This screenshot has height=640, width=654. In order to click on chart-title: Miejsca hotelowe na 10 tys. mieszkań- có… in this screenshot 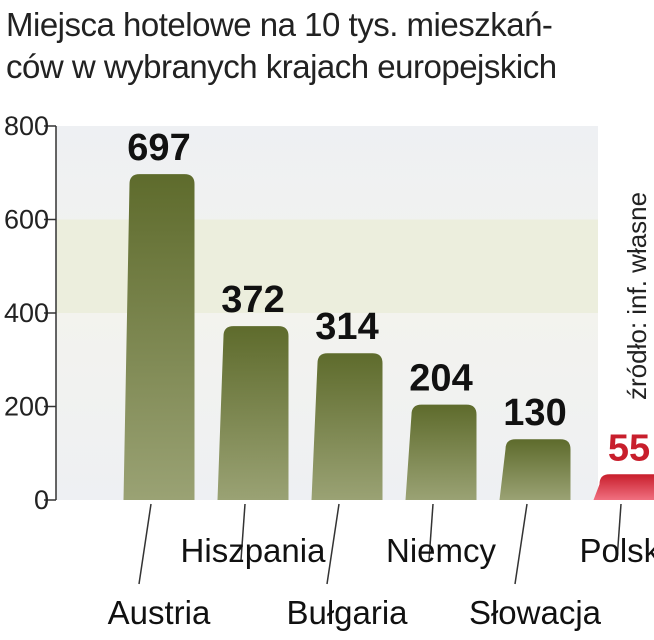, I will do `click(326, 46)`.